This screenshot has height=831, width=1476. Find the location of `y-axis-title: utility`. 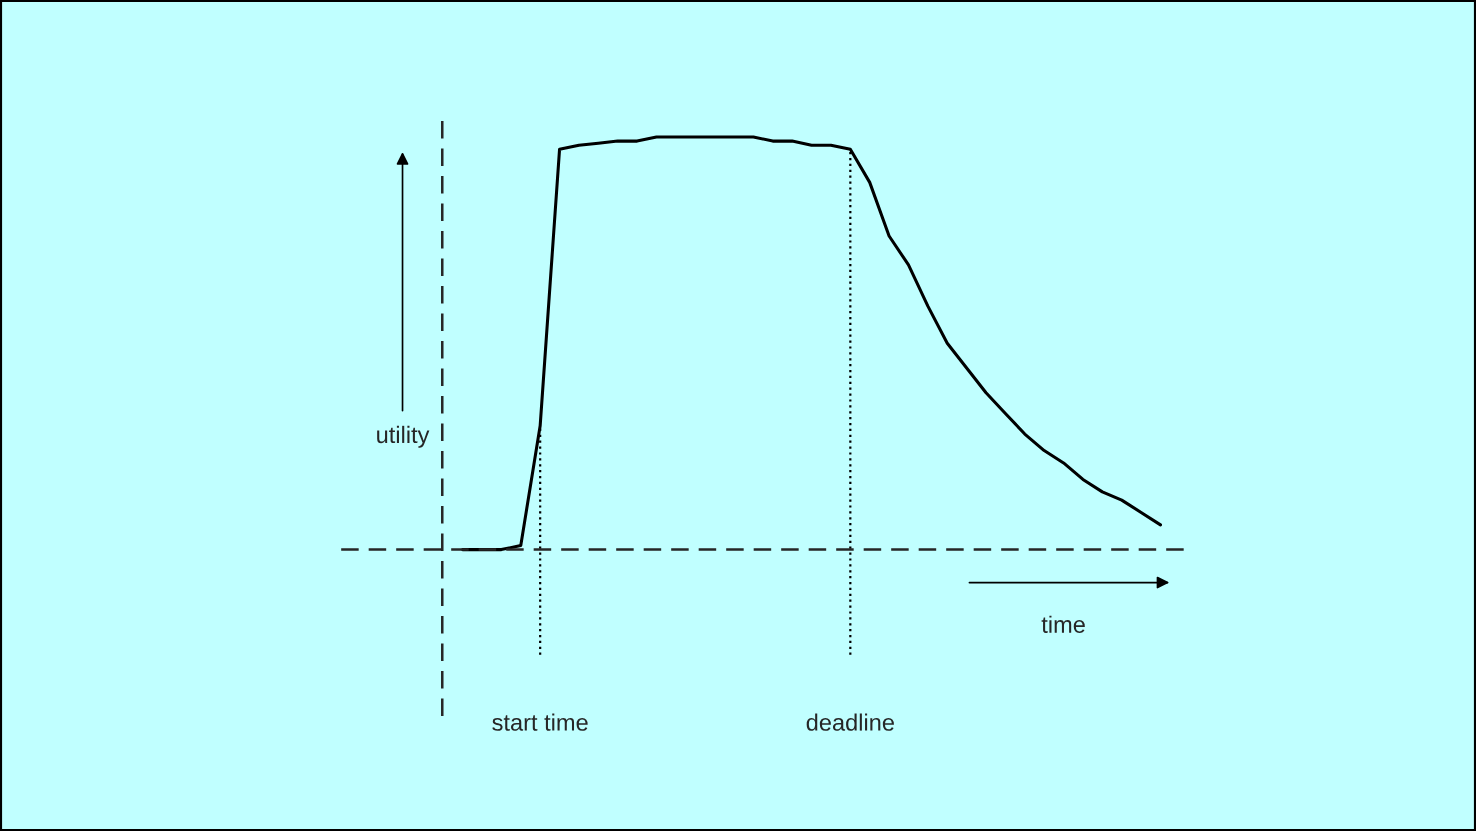

y-axis-title: utility is located at coordinates (403, 436).